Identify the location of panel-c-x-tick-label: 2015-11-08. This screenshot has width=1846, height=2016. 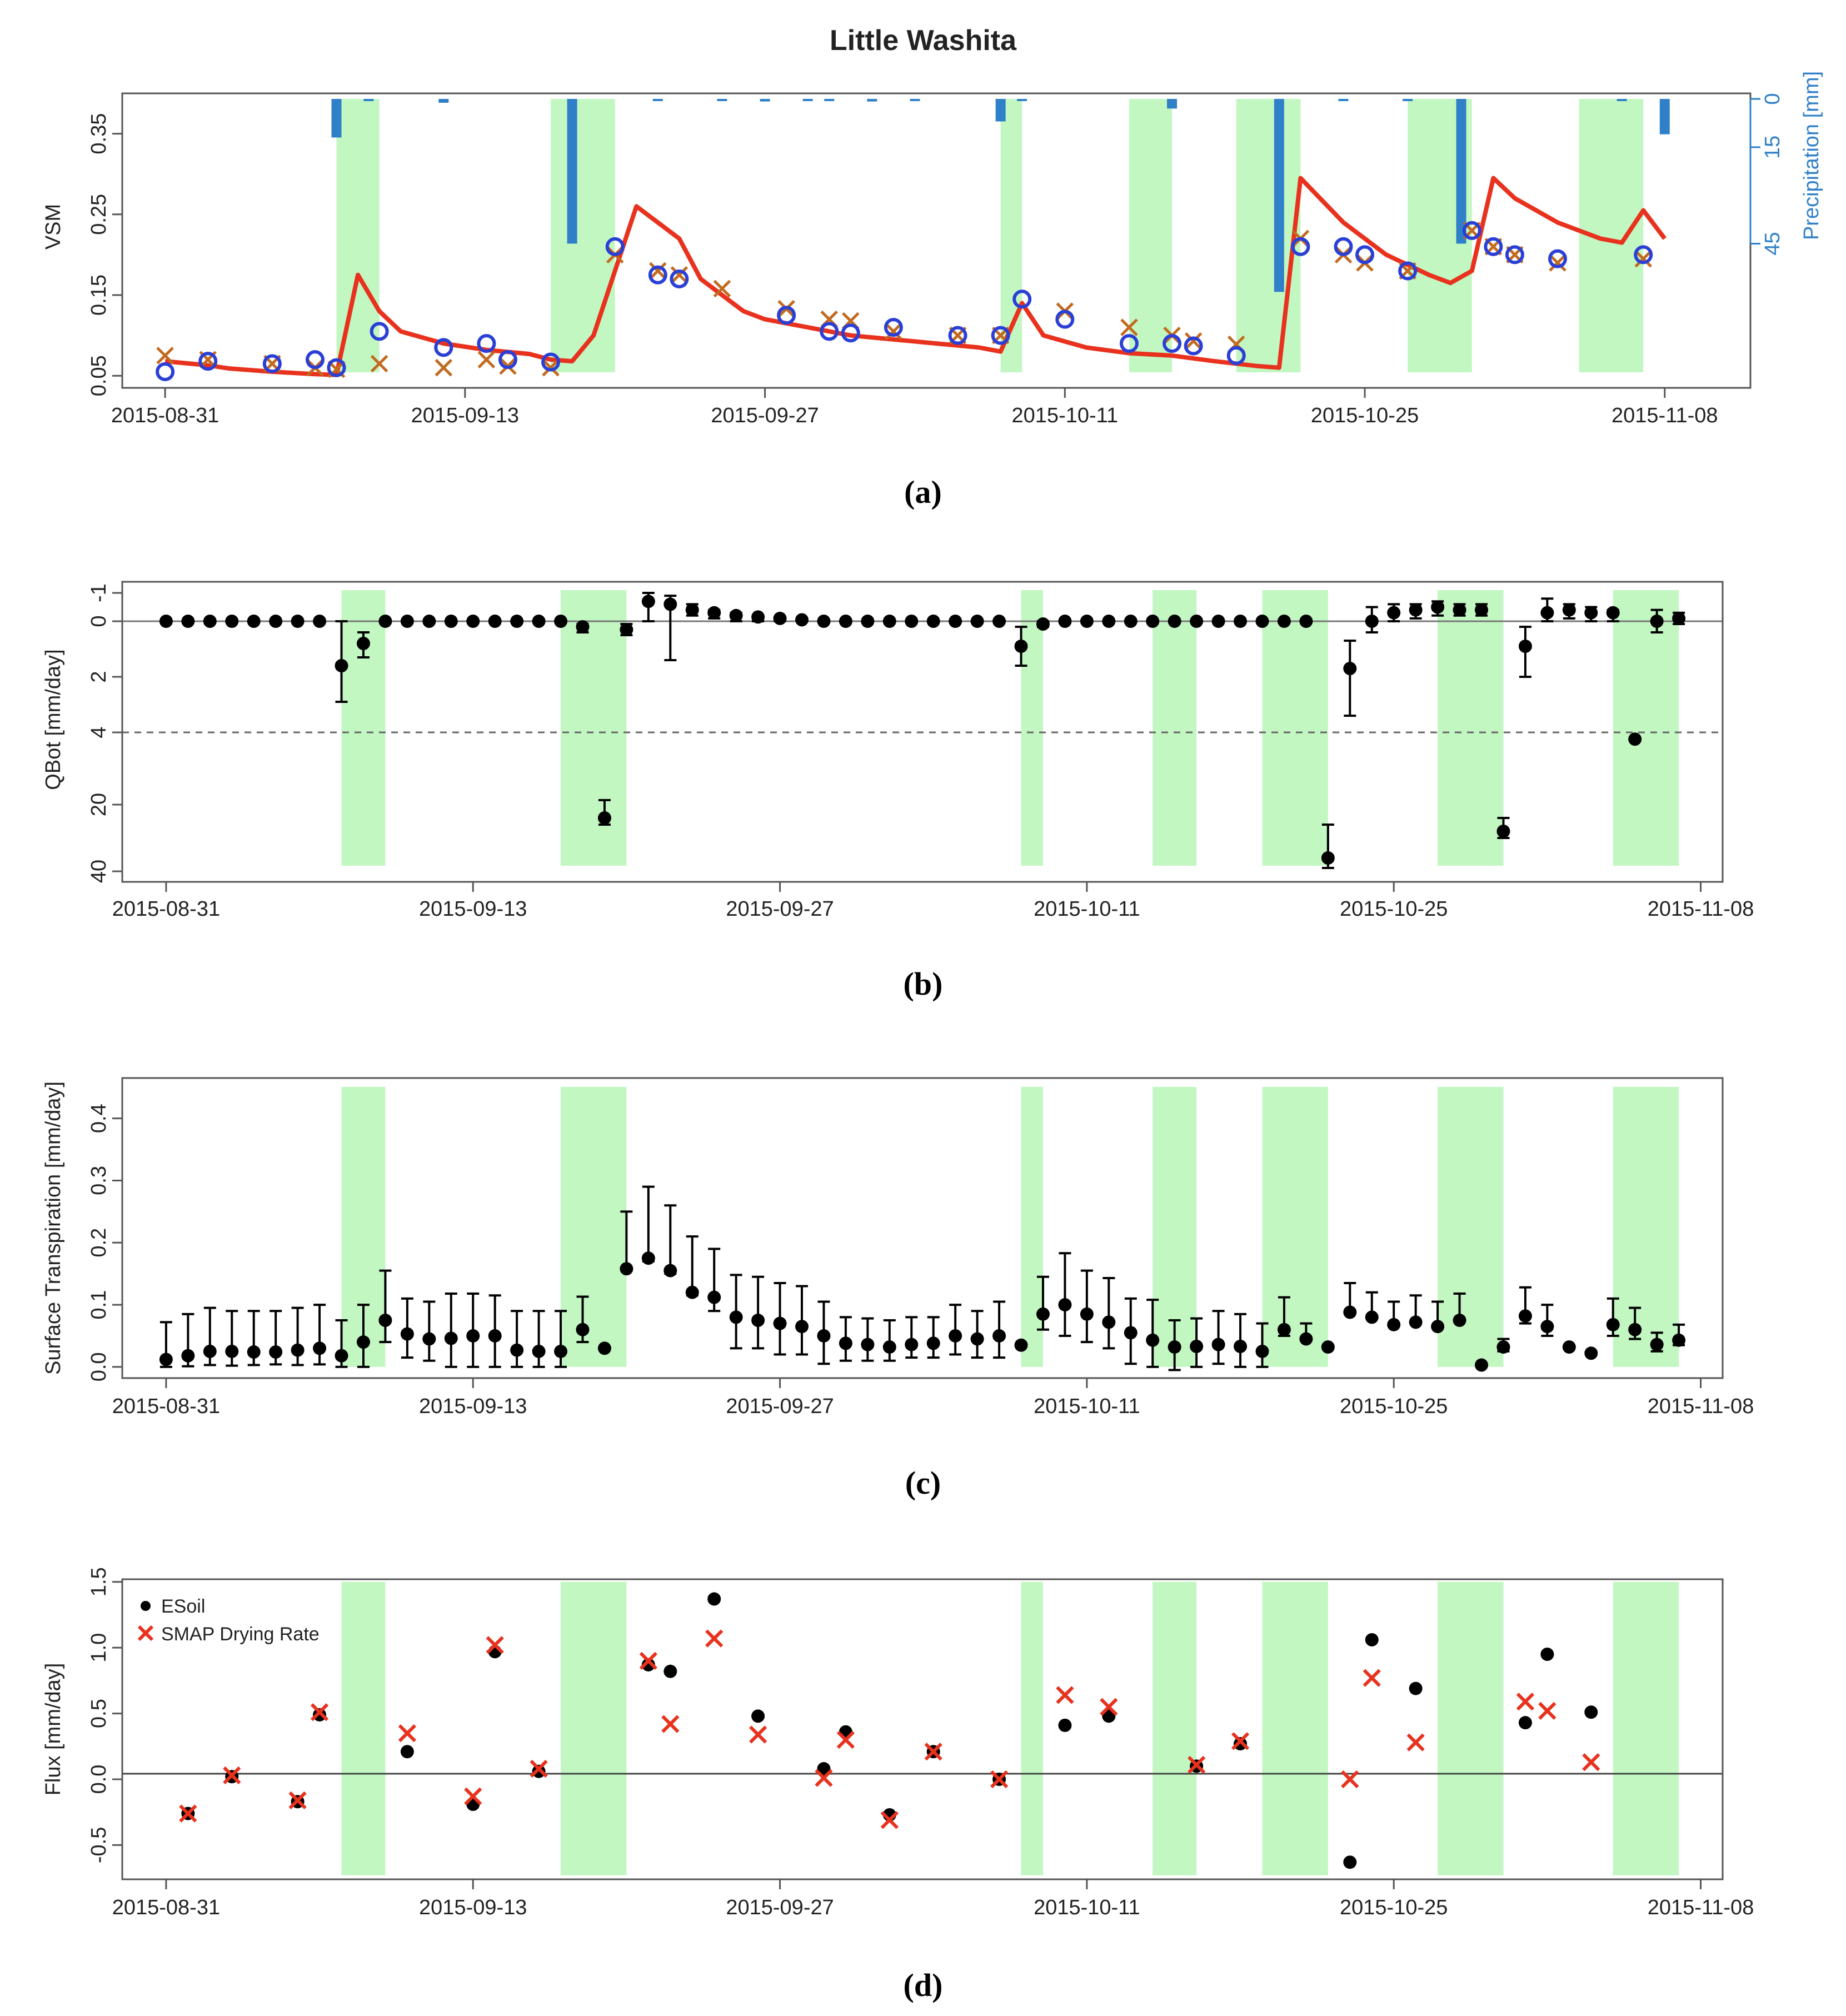
(1701, 1406).